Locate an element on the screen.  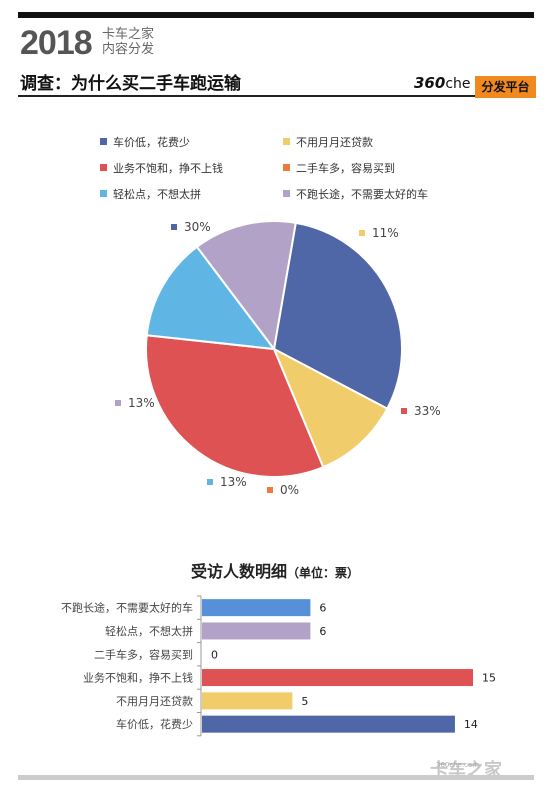
pie-data-label: 33% is located at coordinates (427, 411).